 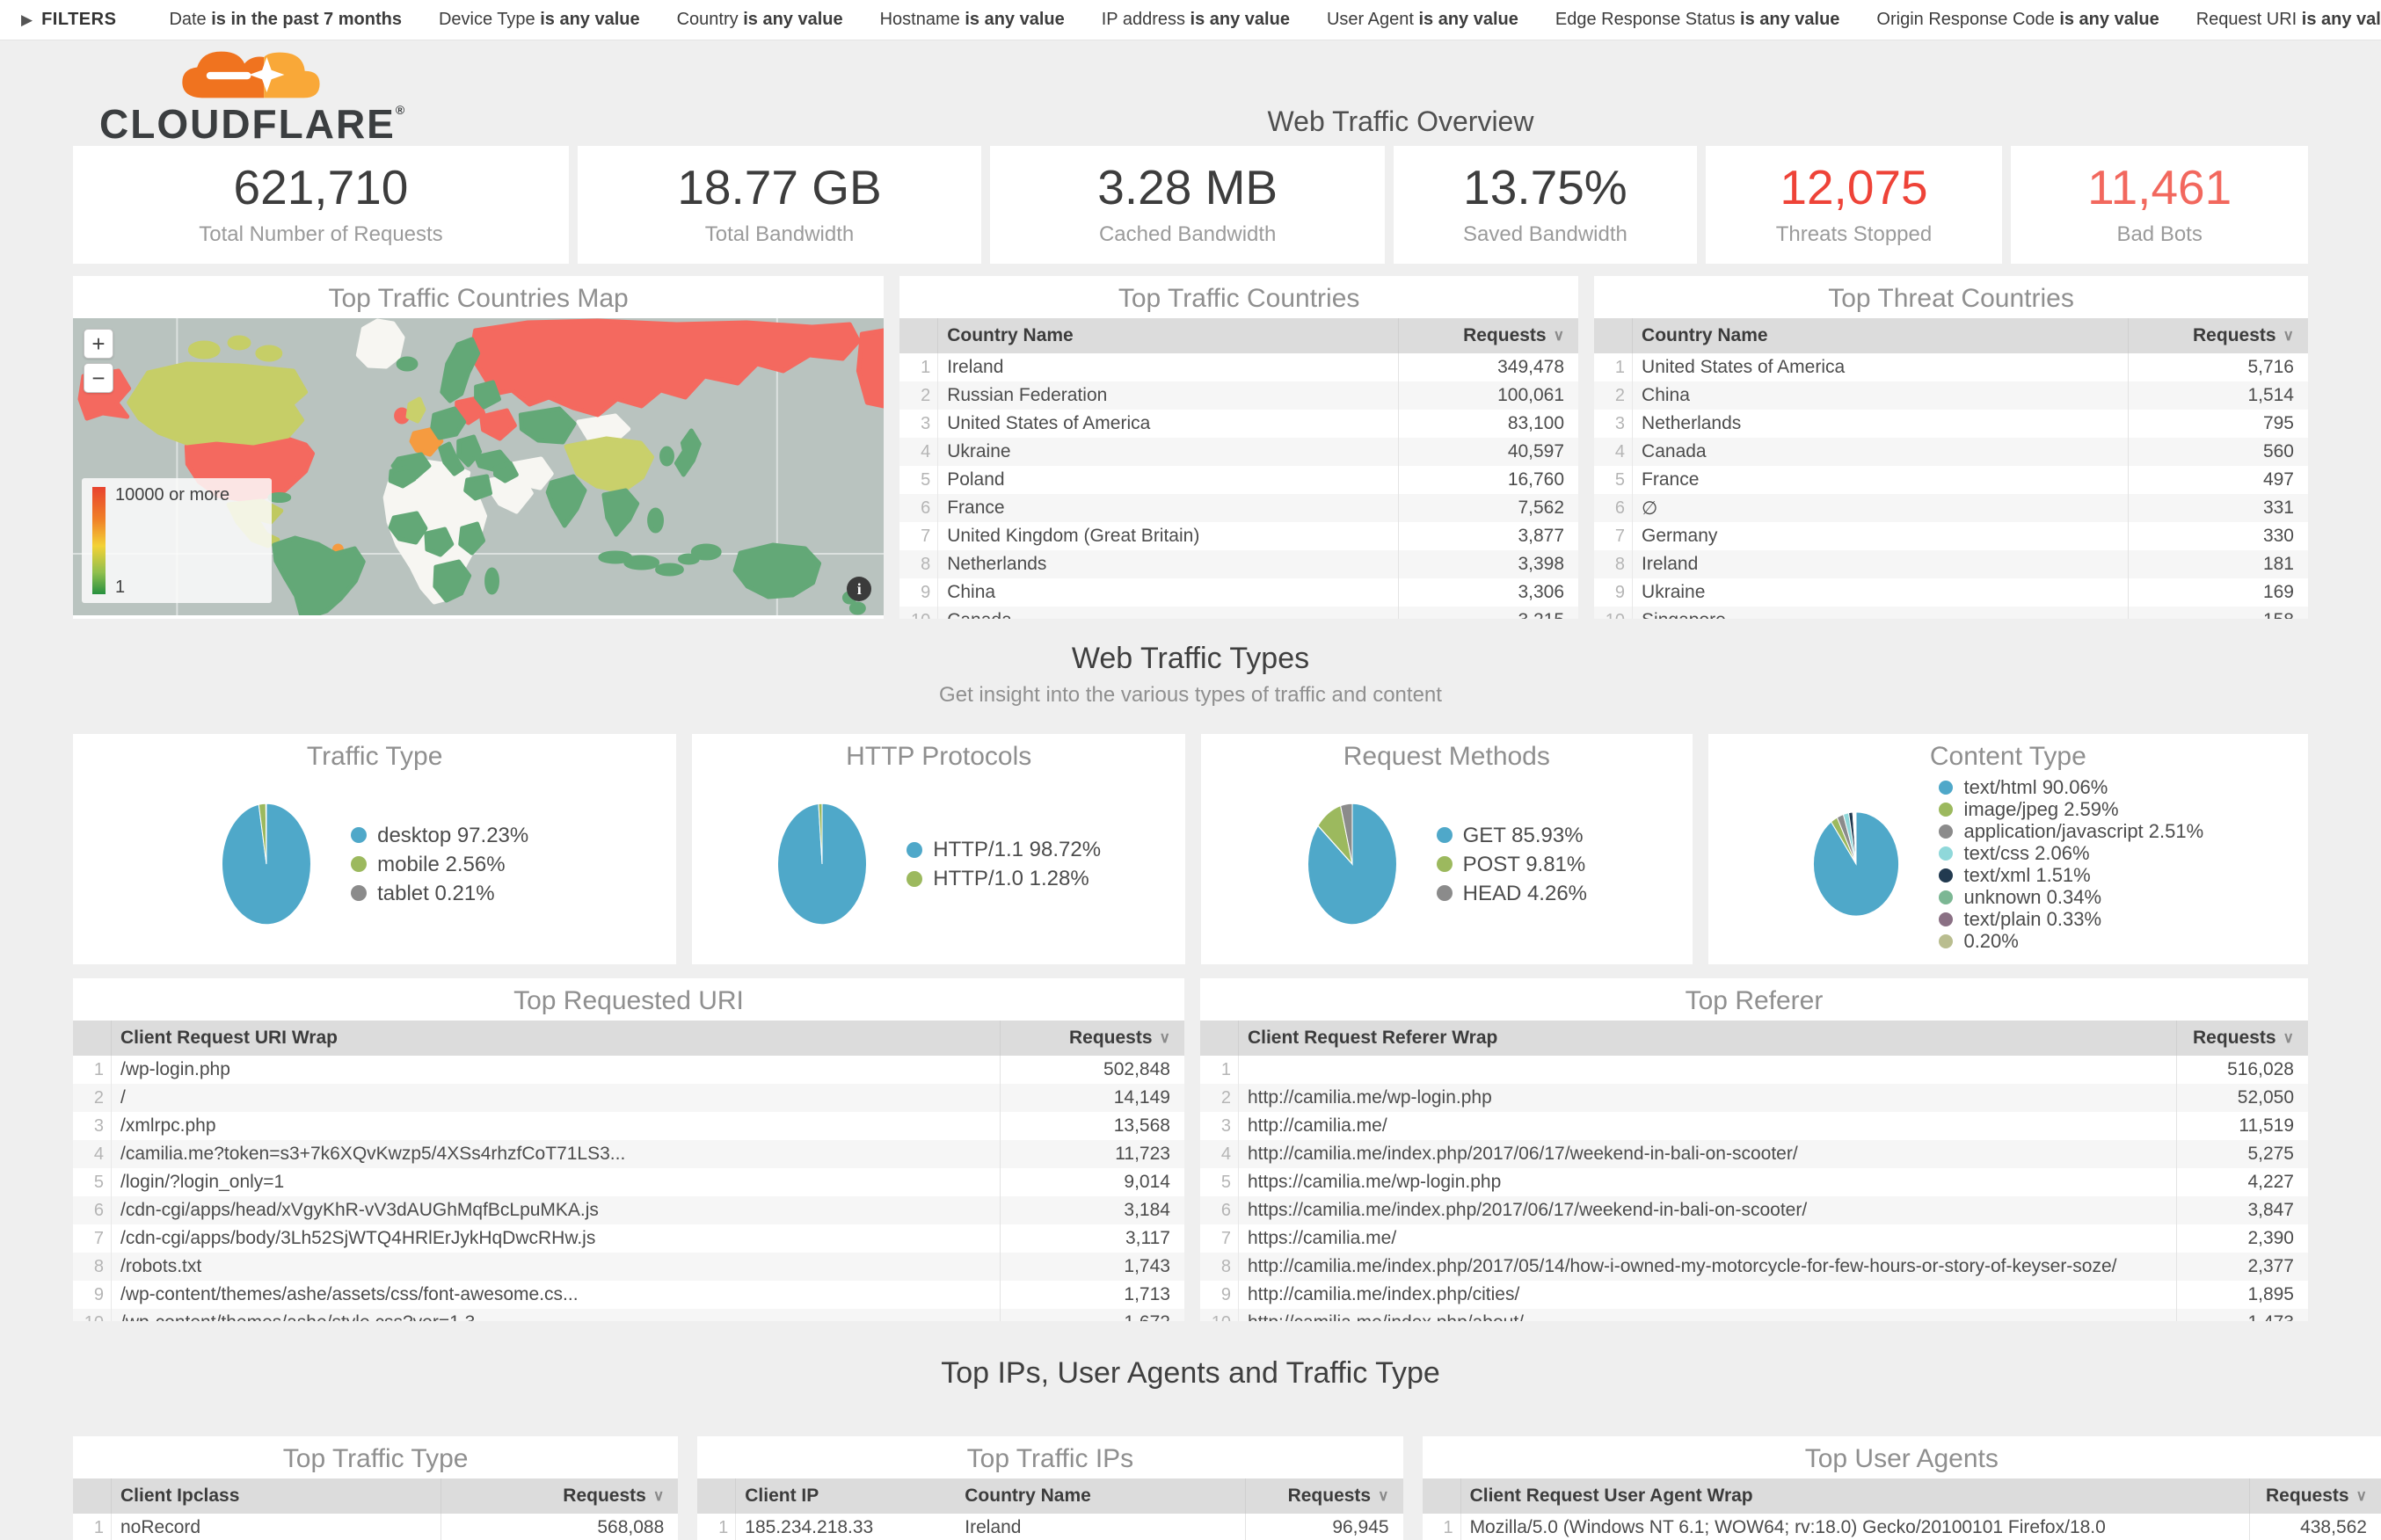 I want to click on filter-item: IP address is any value, so click(x=1196, y=19).